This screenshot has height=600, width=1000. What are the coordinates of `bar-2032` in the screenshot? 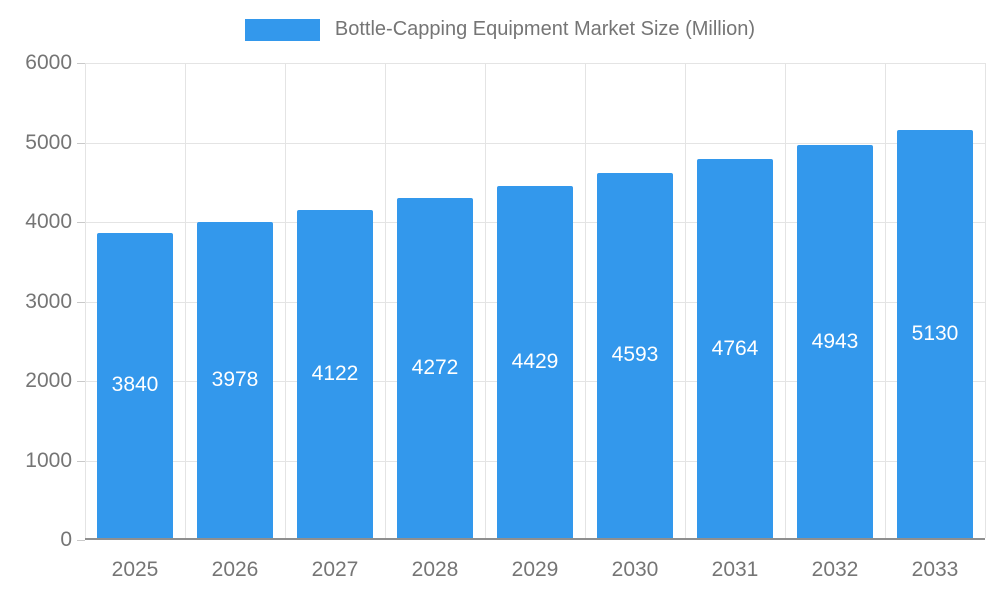 It's located at (835, 341).